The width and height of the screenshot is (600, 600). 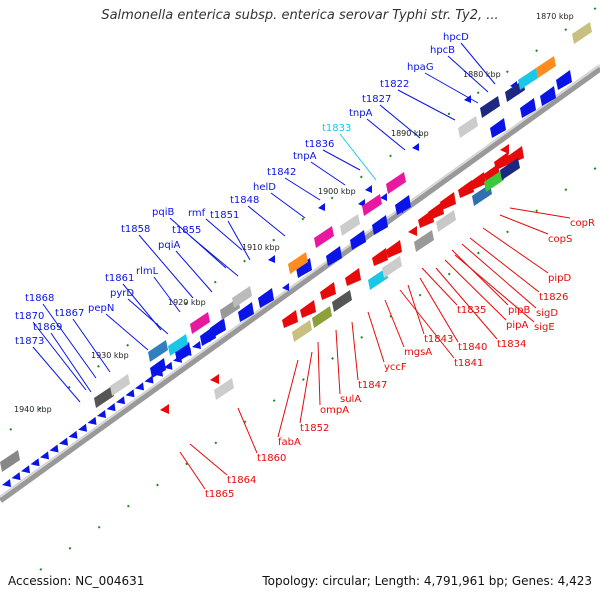 What do you see at coordinates (147, 271) in the screenshot?
I see `gene-label-rlmL: rlmL` at bounding box center [147, 271].